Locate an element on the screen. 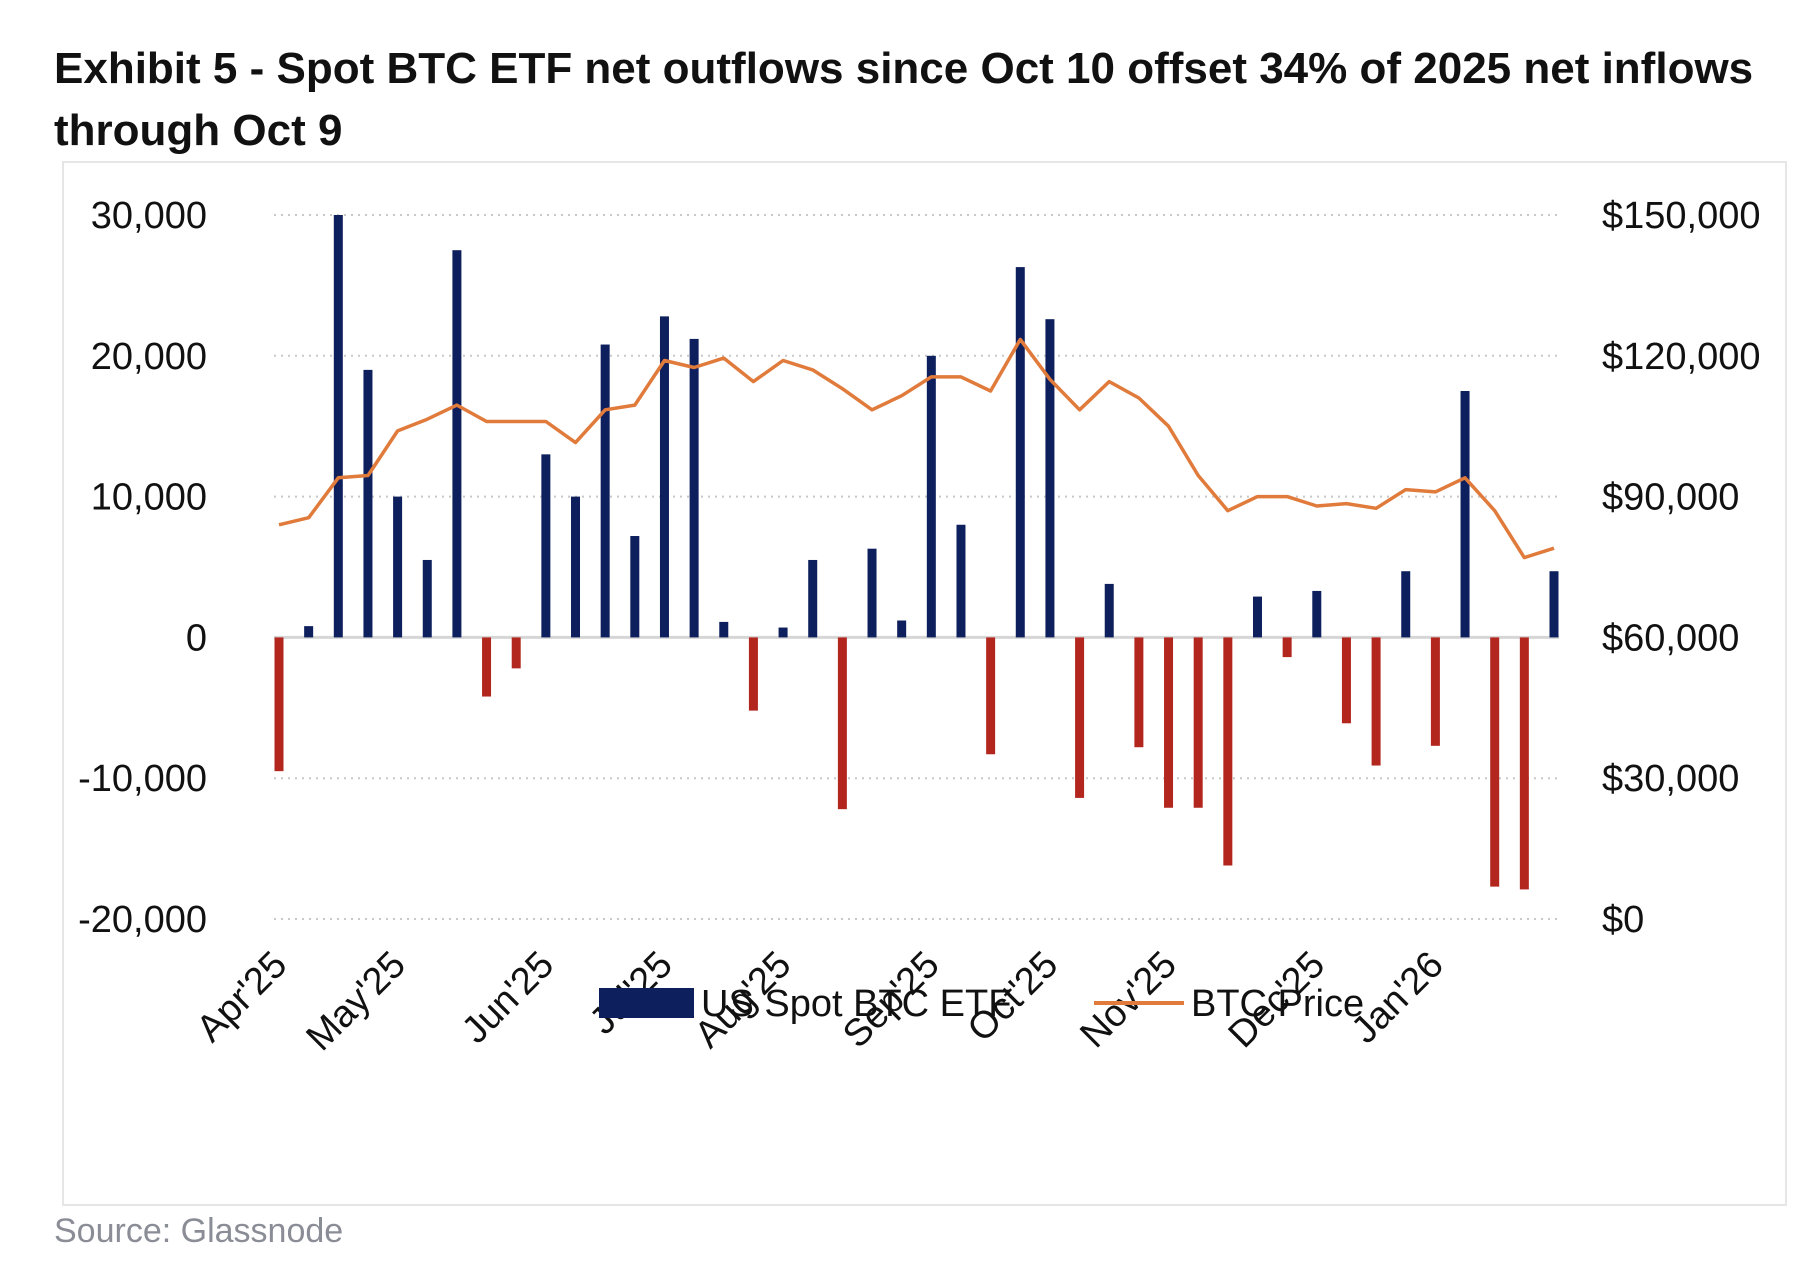 The width and height of the screenshot is (1819, 1277). y-tick-right: $150,000 is located at coordinates (1681, 216).